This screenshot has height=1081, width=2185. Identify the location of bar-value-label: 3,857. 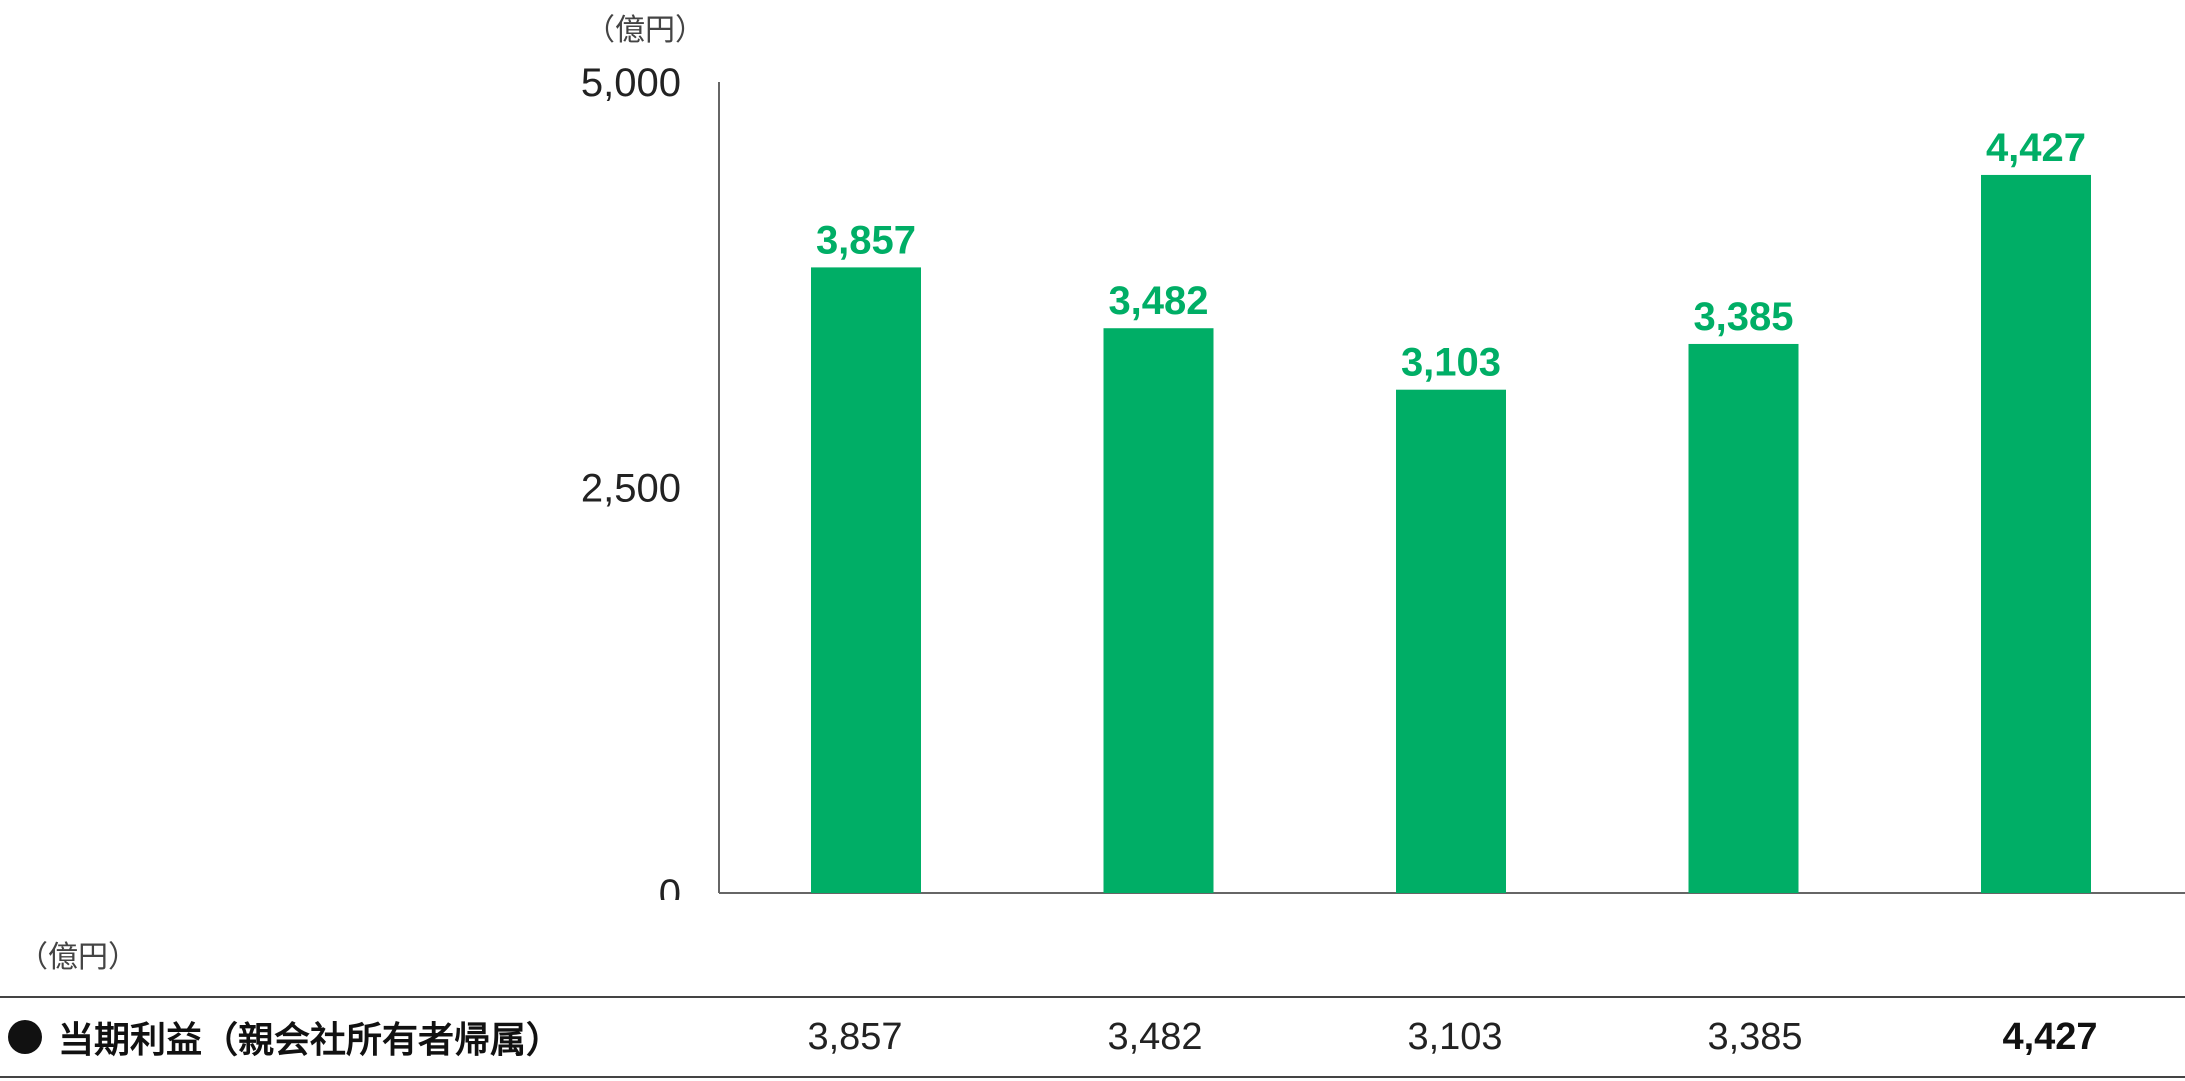
(866, 240).